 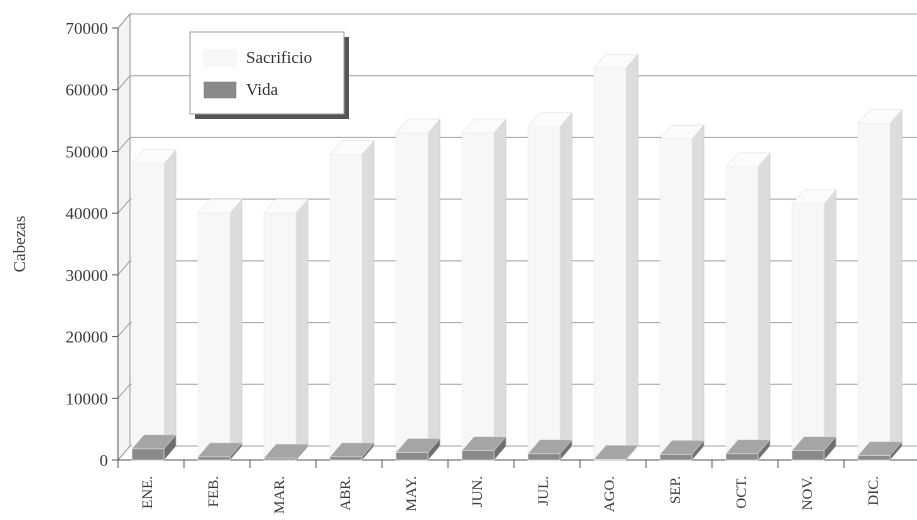 I want to click on y-axis-label: Cabezas, so click(x=19, y=244).